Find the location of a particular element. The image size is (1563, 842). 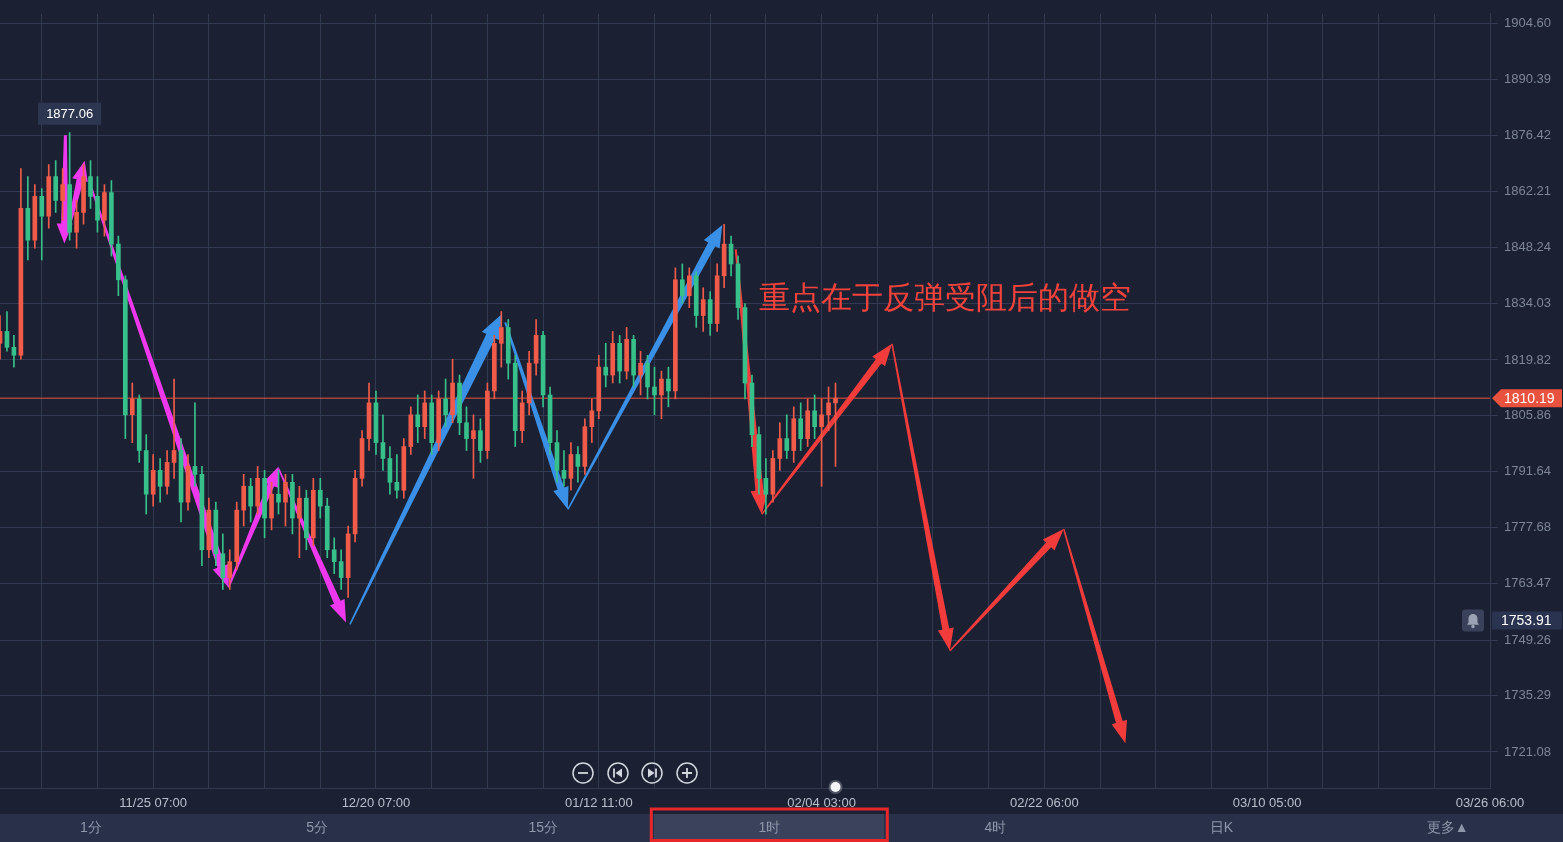

y-tick-label: 1805.86 is located at coordinates (1527, 414).